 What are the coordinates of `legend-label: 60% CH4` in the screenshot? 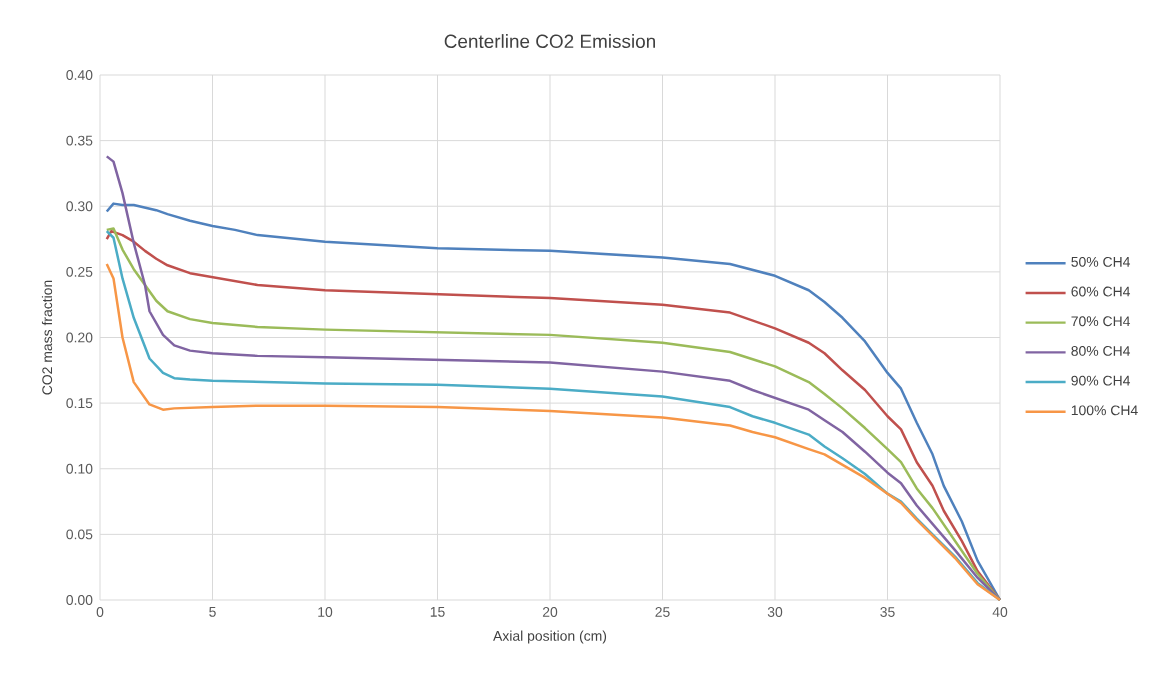 It's located at (1101, 291).